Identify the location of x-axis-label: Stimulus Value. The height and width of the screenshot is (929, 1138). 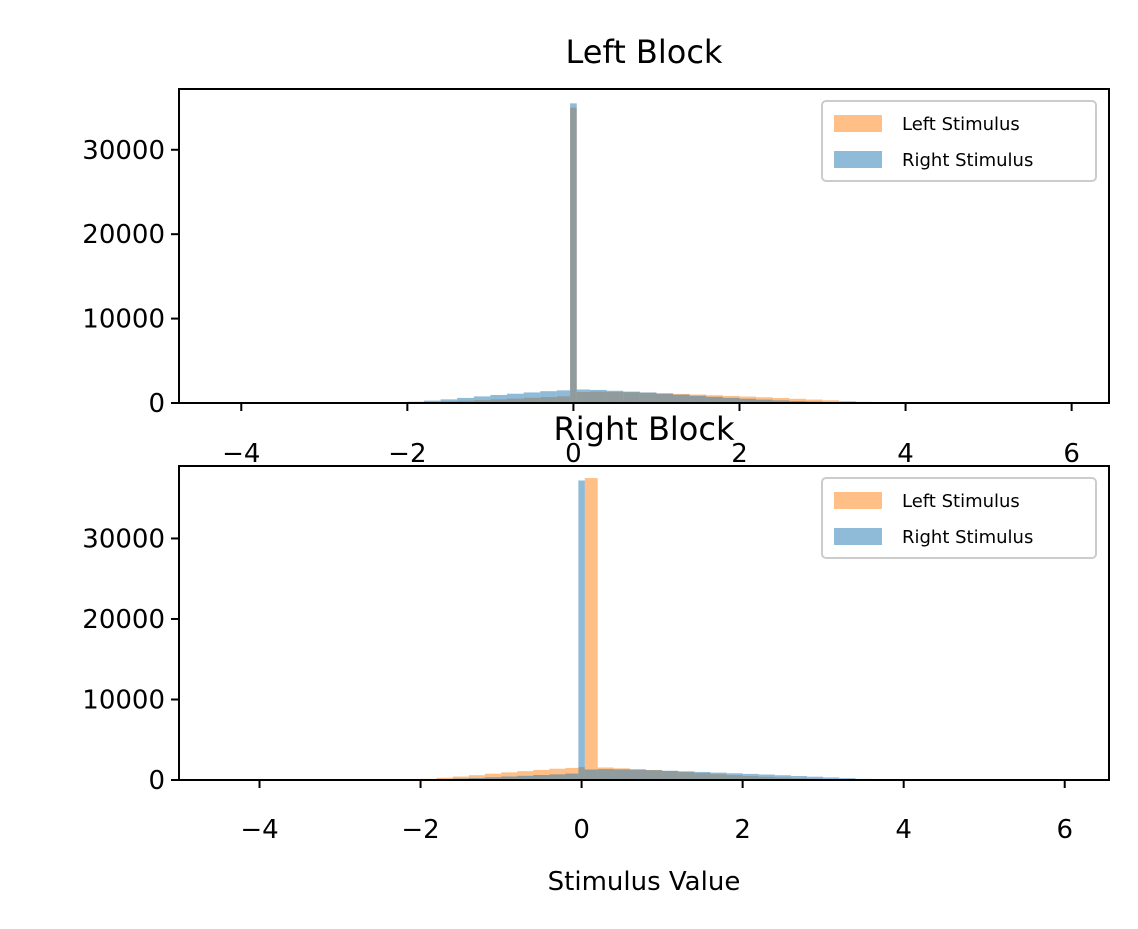
(644, 882).